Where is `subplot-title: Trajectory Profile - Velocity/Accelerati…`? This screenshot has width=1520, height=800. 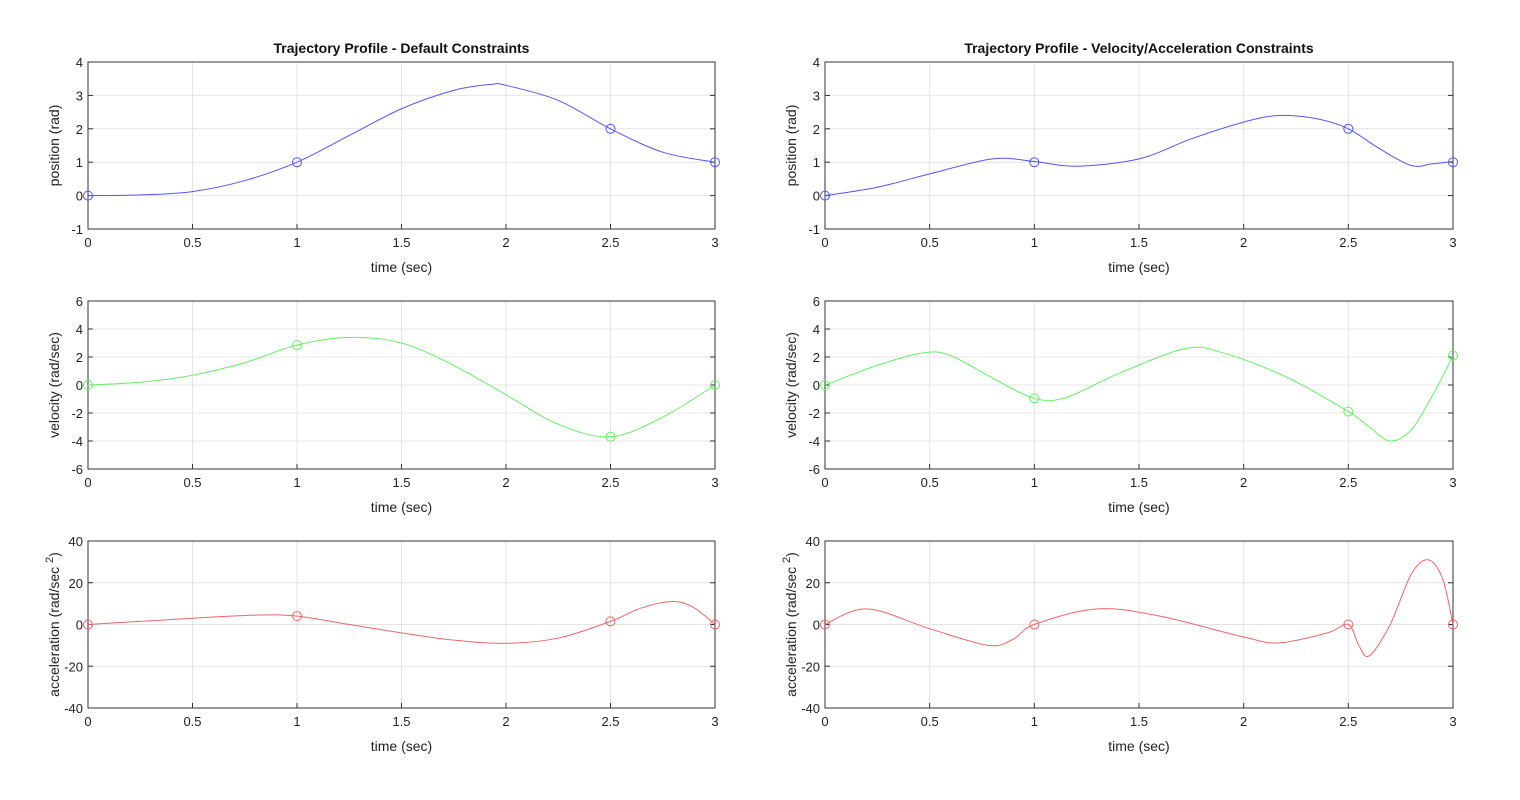 subplot-title: Trajectory Profile - Velocity/Accelerati… is located at coordinates (1139, 48).